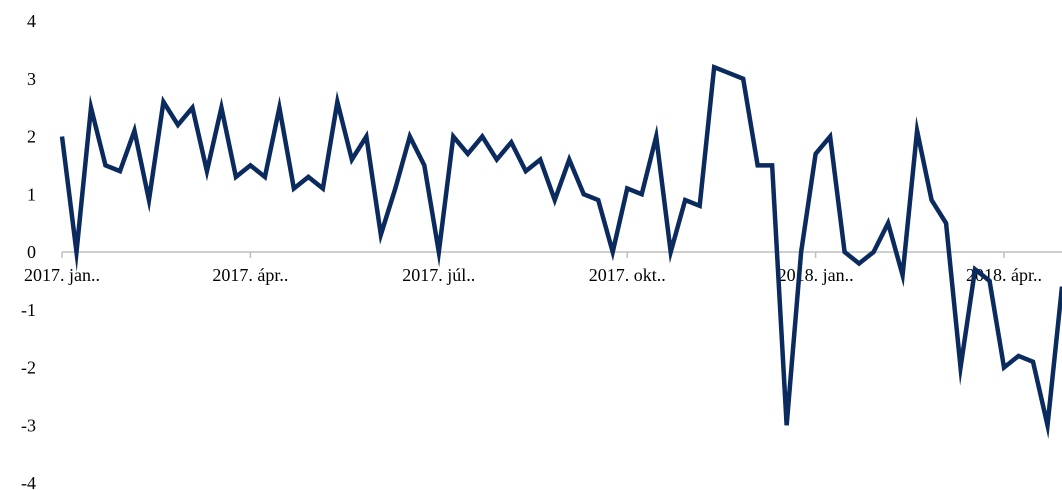  I want to click on x-tick-label: 2017. okt.., so click(627, 275).